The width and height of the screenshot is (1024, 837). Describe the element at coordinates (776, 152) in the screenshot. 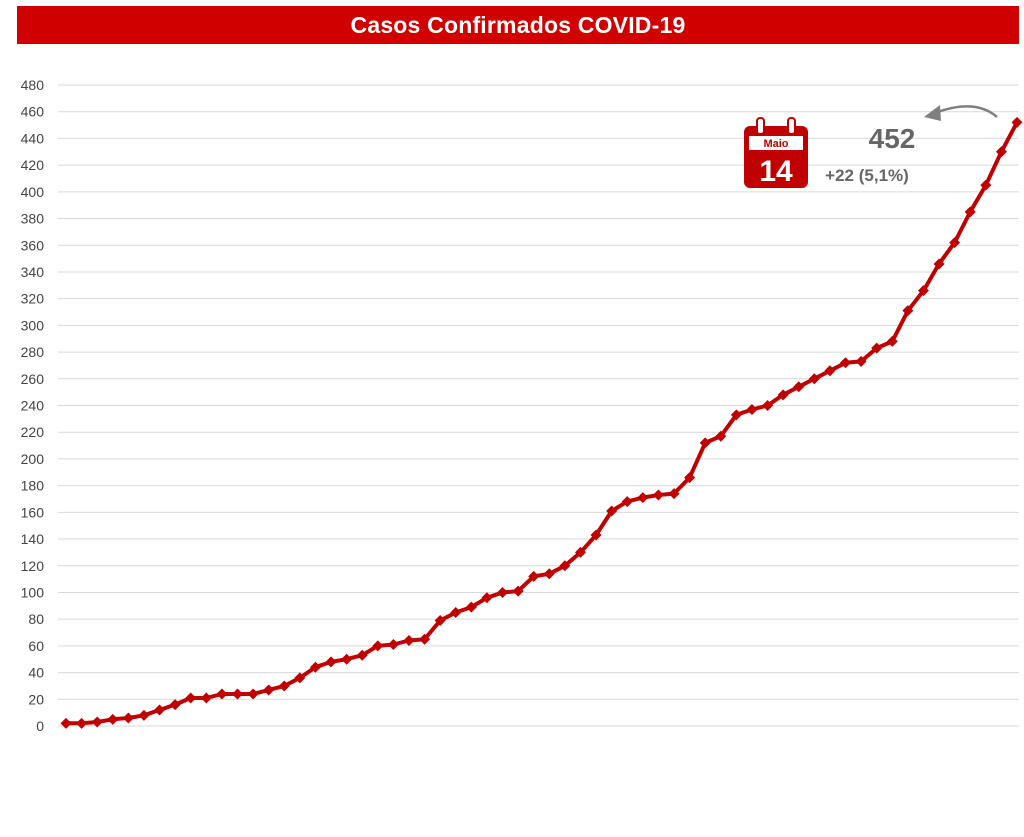

I see `calendar-icon: Maio 14` at that location.